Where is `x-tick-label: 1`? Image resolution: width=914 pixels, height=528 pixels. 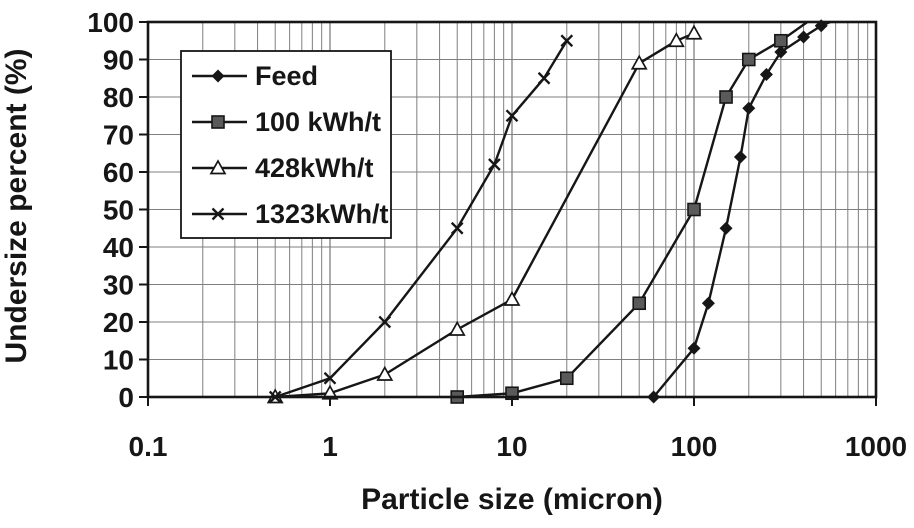
x-tick-label: 1 is located at coordinates (330, 446).